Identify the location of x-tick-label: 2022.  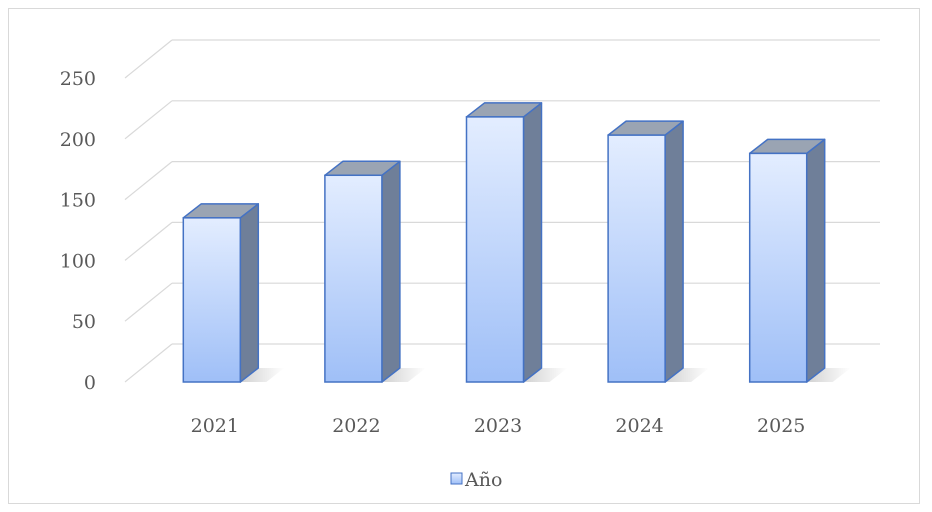
(356, 426).